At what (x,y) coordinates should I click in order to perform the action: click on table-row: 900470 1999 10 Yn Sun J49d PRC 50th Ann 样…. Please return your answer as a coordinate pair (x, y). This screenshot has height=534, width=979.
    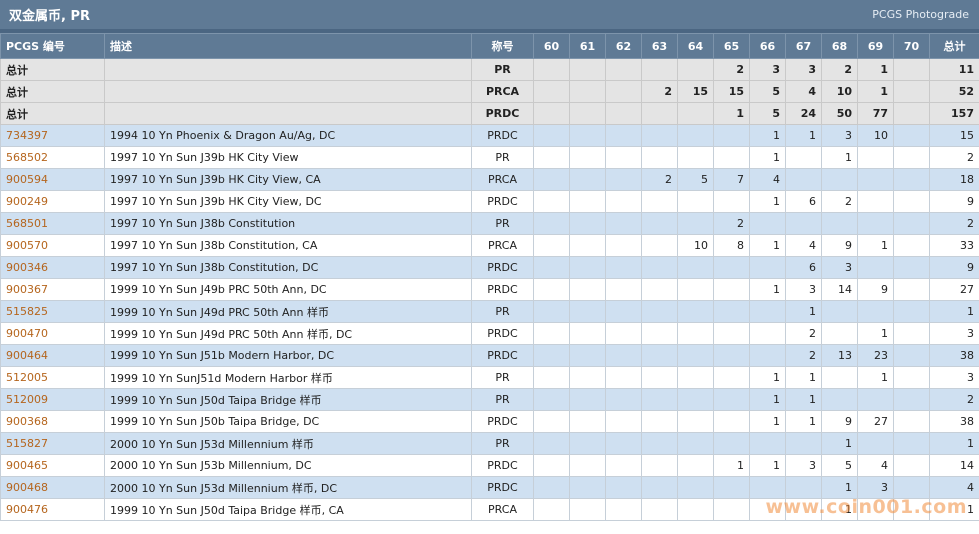
    Looking at the image, I should click on (489, 333).